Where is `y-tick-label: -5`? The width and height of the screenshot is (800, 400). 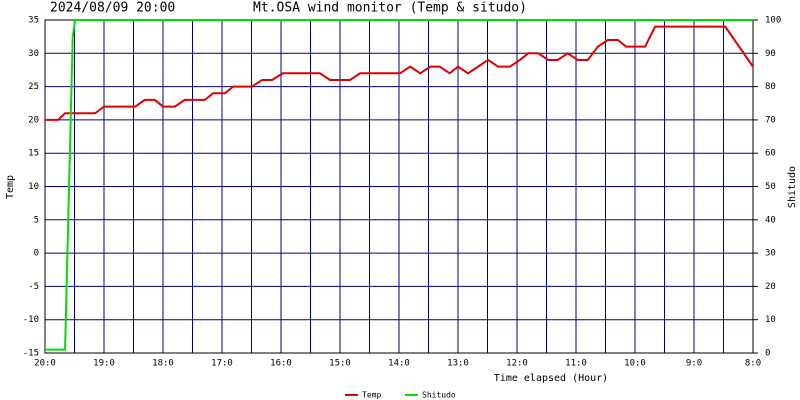 y-tick-label: -5 is located at coordinates (33, 287).